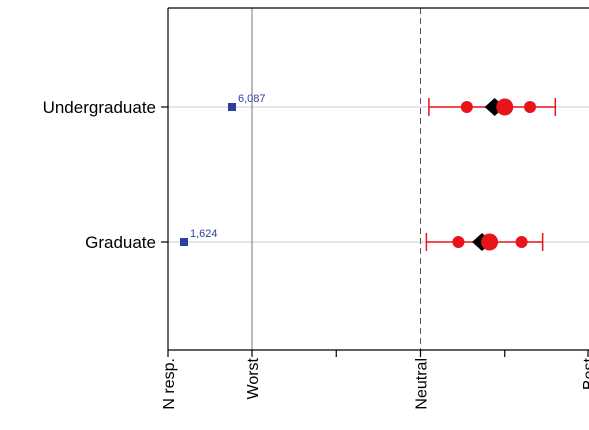 Image resolution: width=589 pixels, height=430 pixels. I want to click on n-responses-marker-undergraduate, so click(232, 107).